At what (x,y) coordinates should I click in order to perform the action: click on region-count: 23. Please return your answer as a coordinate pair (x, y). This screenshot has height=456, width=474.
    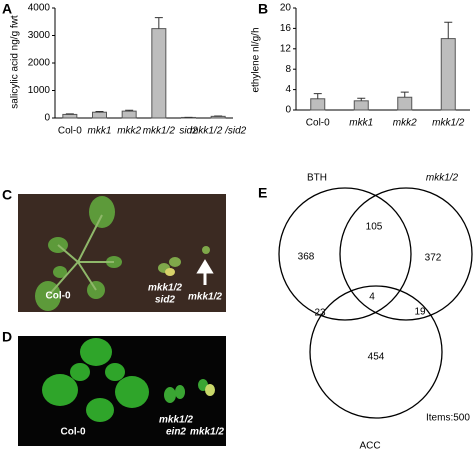
    Looking at the image, I should click on (320, 313).